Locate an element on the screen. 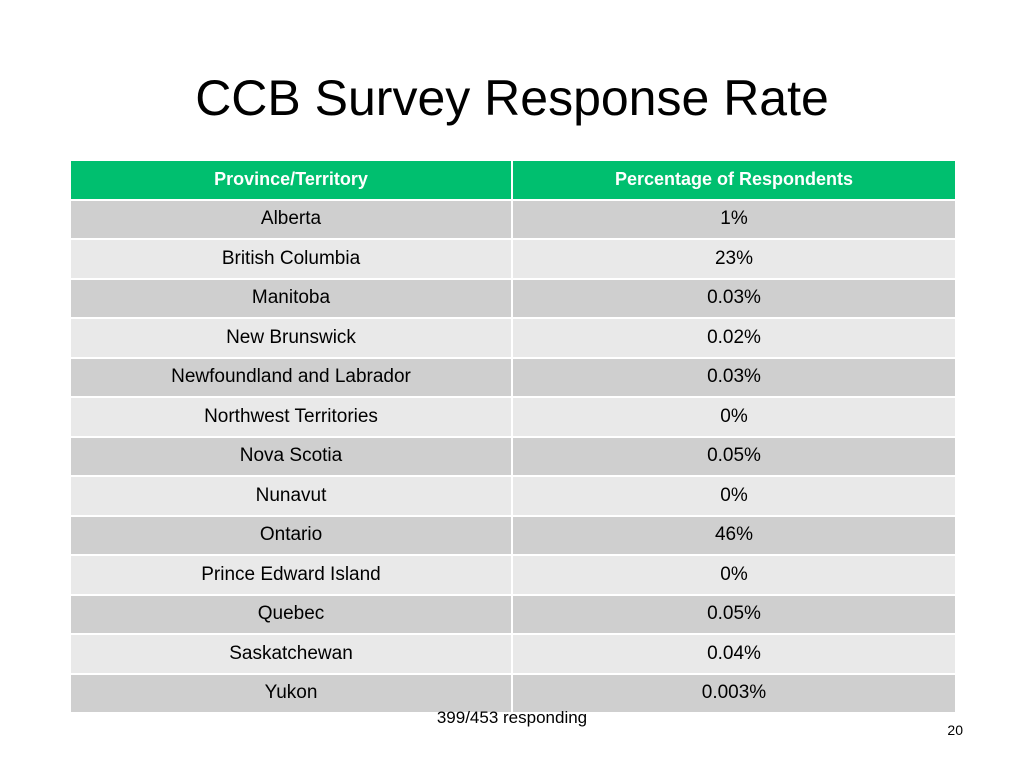 This screenshot has height=768, width=1024. responding-footnote: 399/453 responding is located at coordinates (512, 717).